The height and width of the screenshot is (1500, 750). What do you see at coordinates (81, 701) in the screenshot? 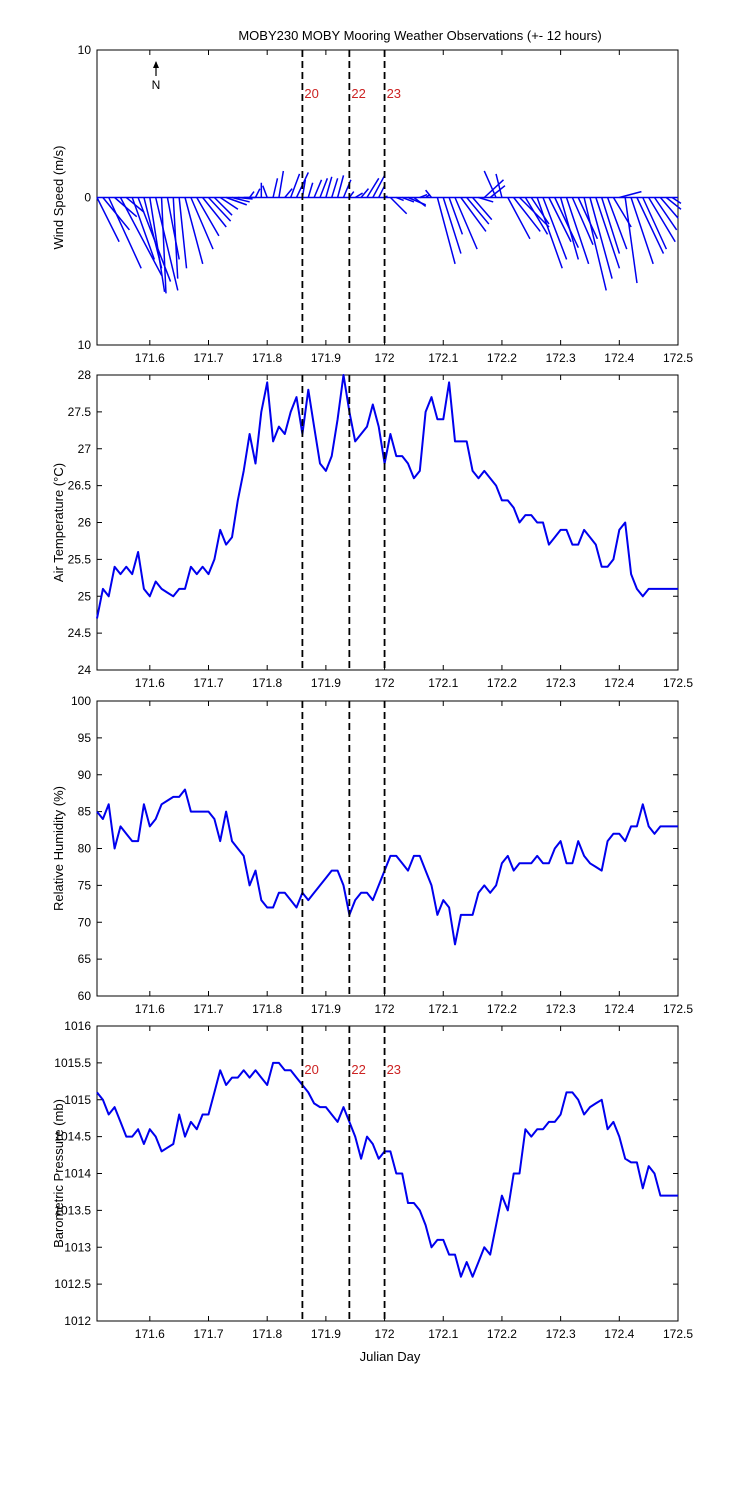
I see `y-tick-label: 100` at bounding box center [81, 701].